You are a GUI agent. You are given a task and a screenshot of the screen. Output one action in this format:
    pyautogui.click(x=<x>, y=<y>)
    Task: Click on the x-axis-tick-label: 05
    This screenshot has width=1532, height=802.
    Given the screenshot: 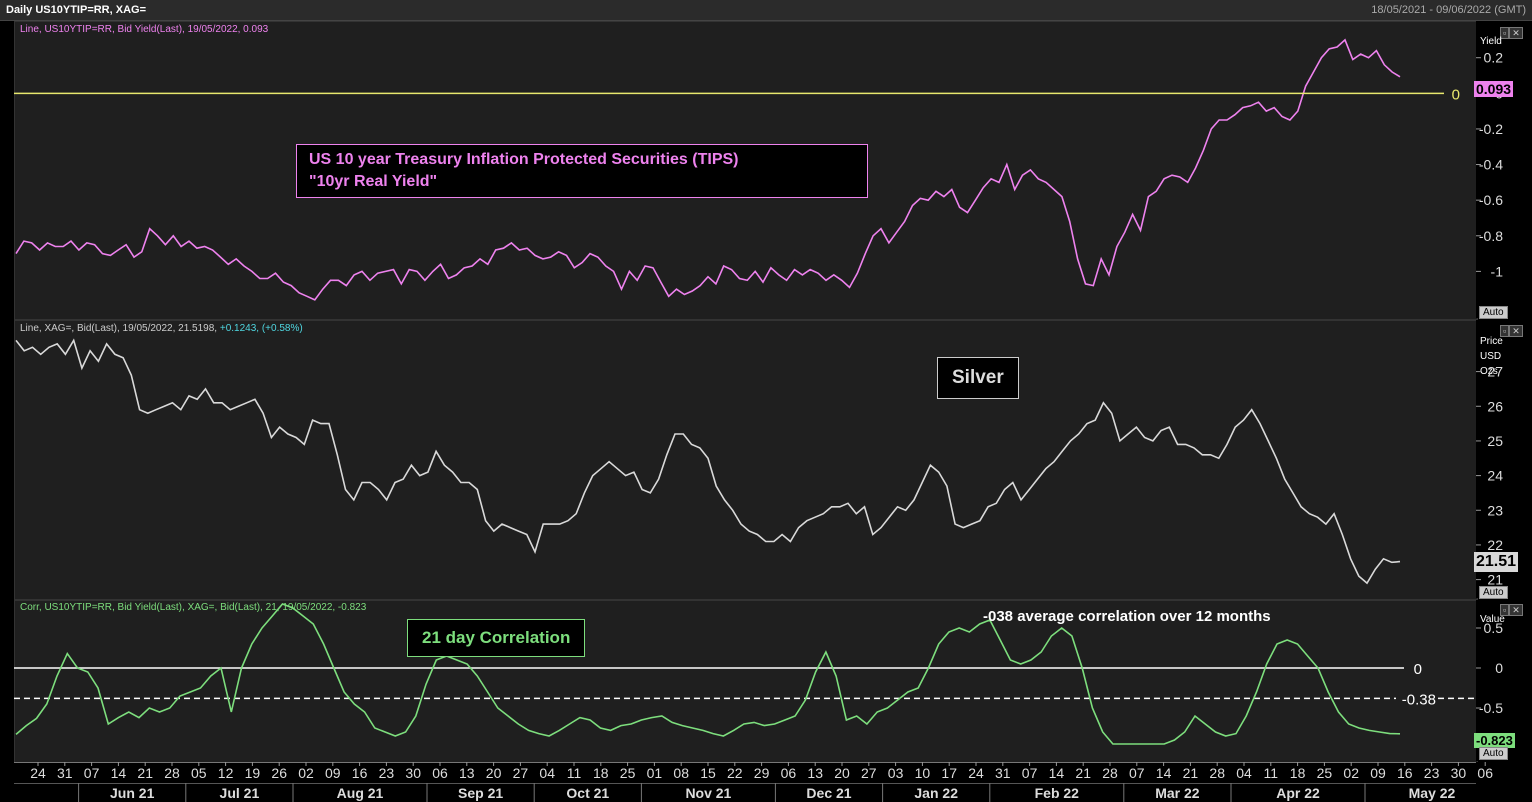 What is the action you would take?
    pyautogui.click(x=199, y=773)
    